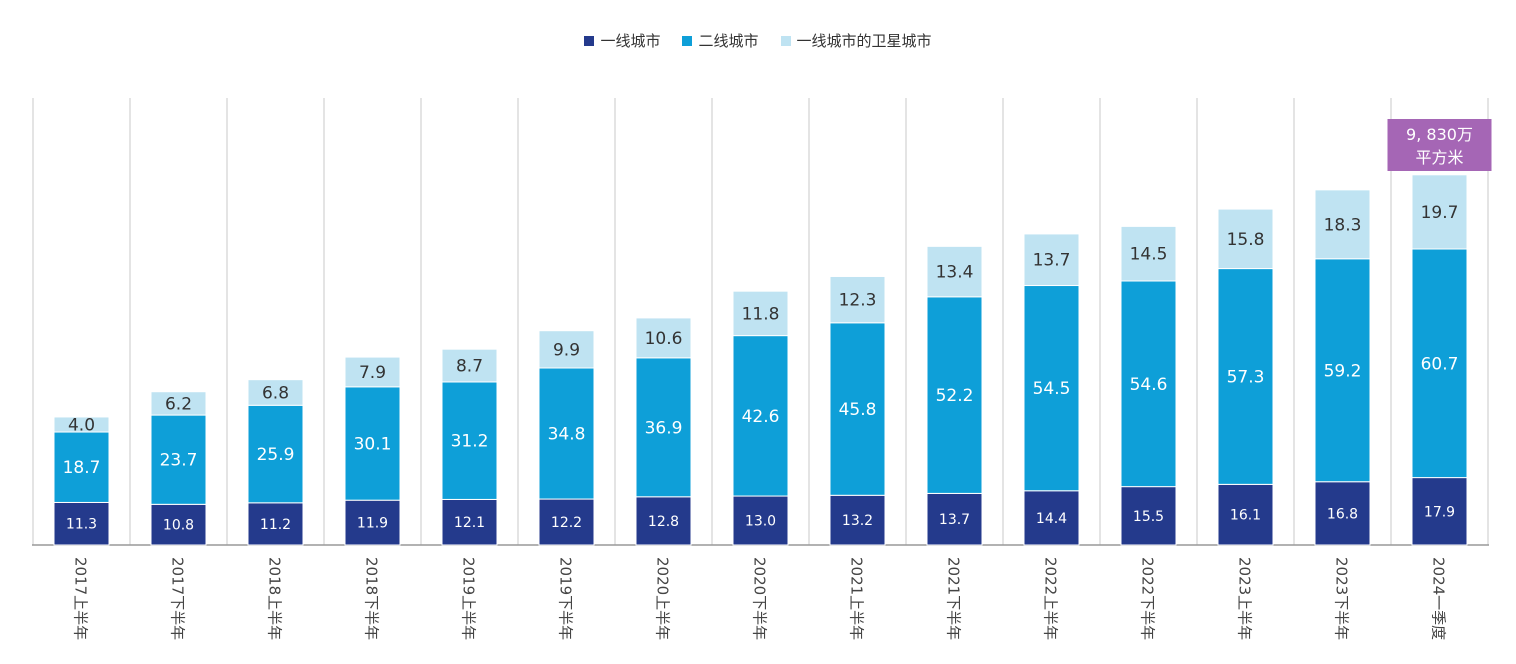 The width and height of the screenshot is (1516, 664). Describe the element at coordinates (728, 41) in the screenshot. I see `legend-label-tier2: 二线城市` at that location.